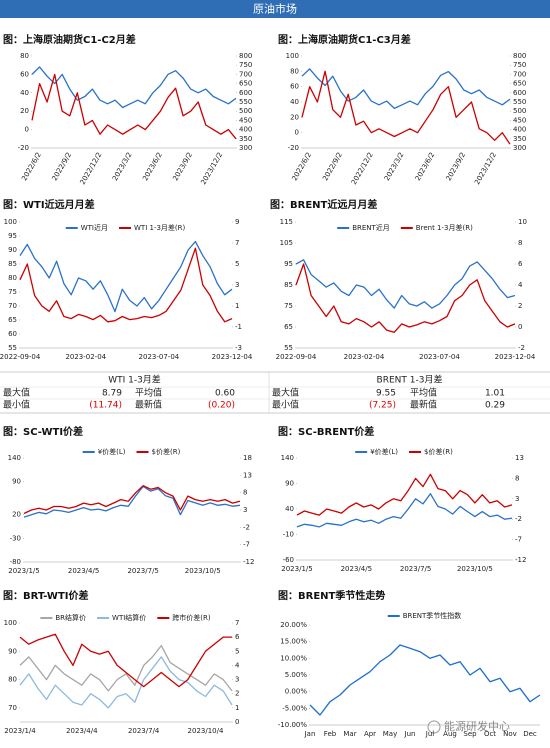 Image resolution: width=550 pixels, height=748 pixels. What do you see at coordinates (519, 111) in the screenshot?
I see `y2-tick-label: 500` at bounding box center [519, 111].